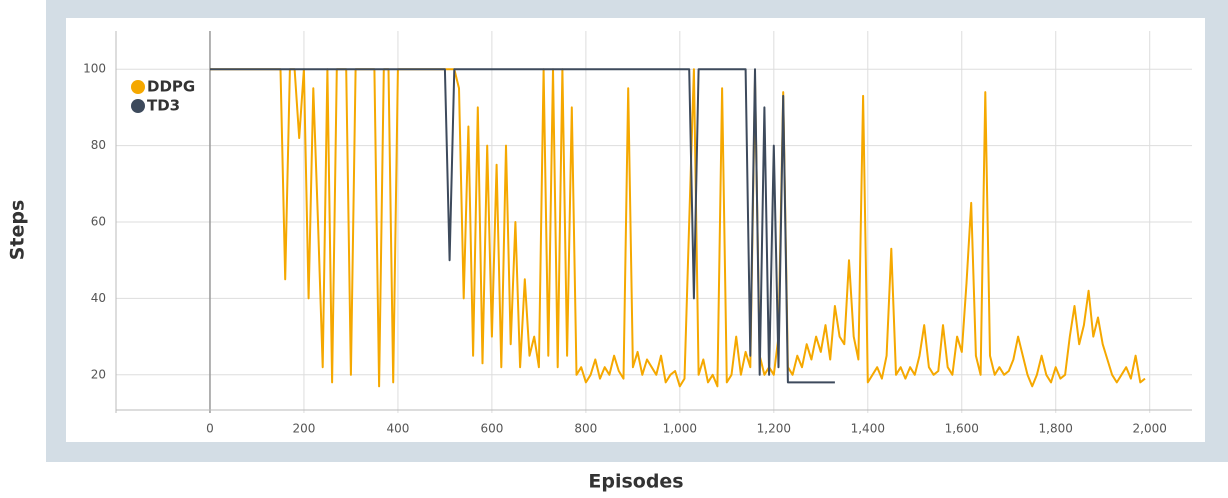 The width and height of the screenshot is (1228, 498). What do you see at coordinates (680, 429) in the screenshot?
I see `x-tick-label: 1,000` at bounding box center [680, 429].